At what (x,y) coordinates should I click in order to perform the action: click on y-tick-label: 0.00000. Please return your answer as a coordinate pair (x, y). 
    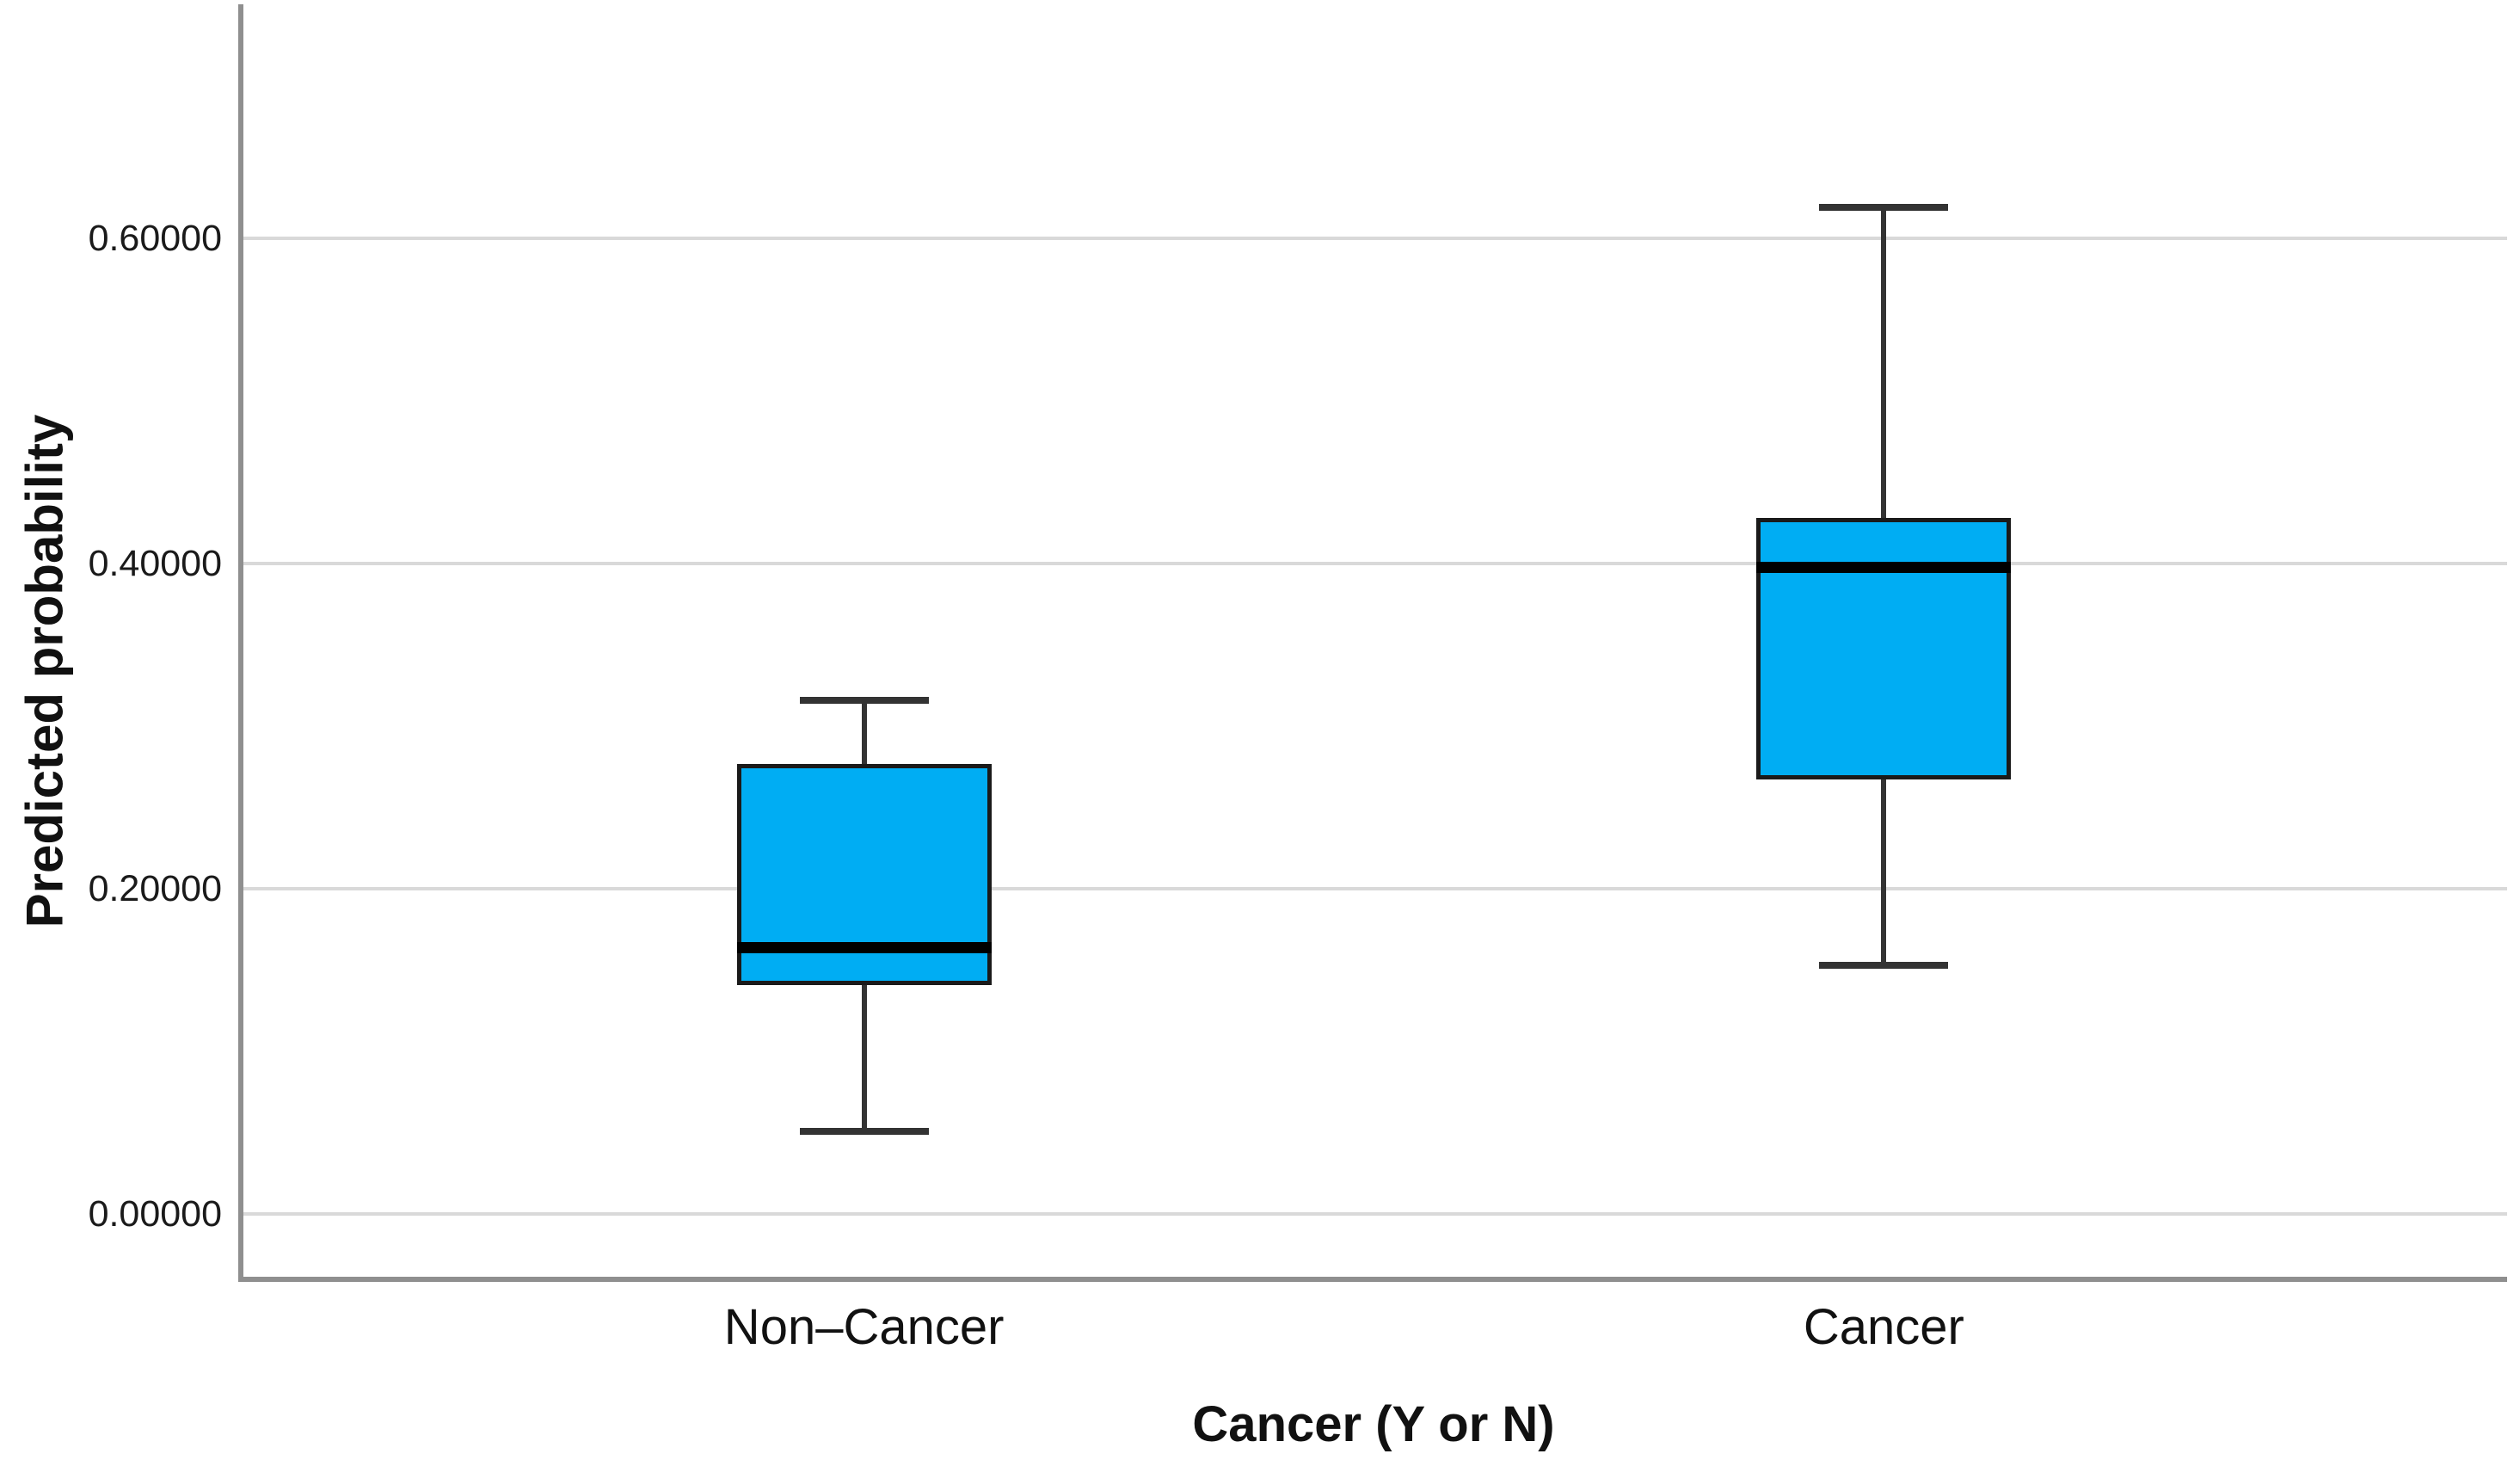
    Looking at the image, I should click on (155, 1214).